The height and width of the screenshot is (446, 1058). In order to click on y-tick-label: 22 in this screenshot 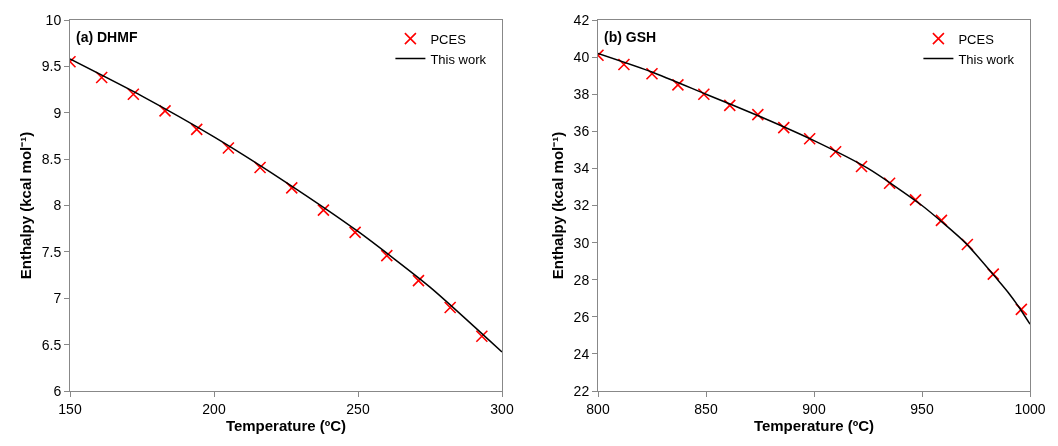, I will do `click(581, 390)`.